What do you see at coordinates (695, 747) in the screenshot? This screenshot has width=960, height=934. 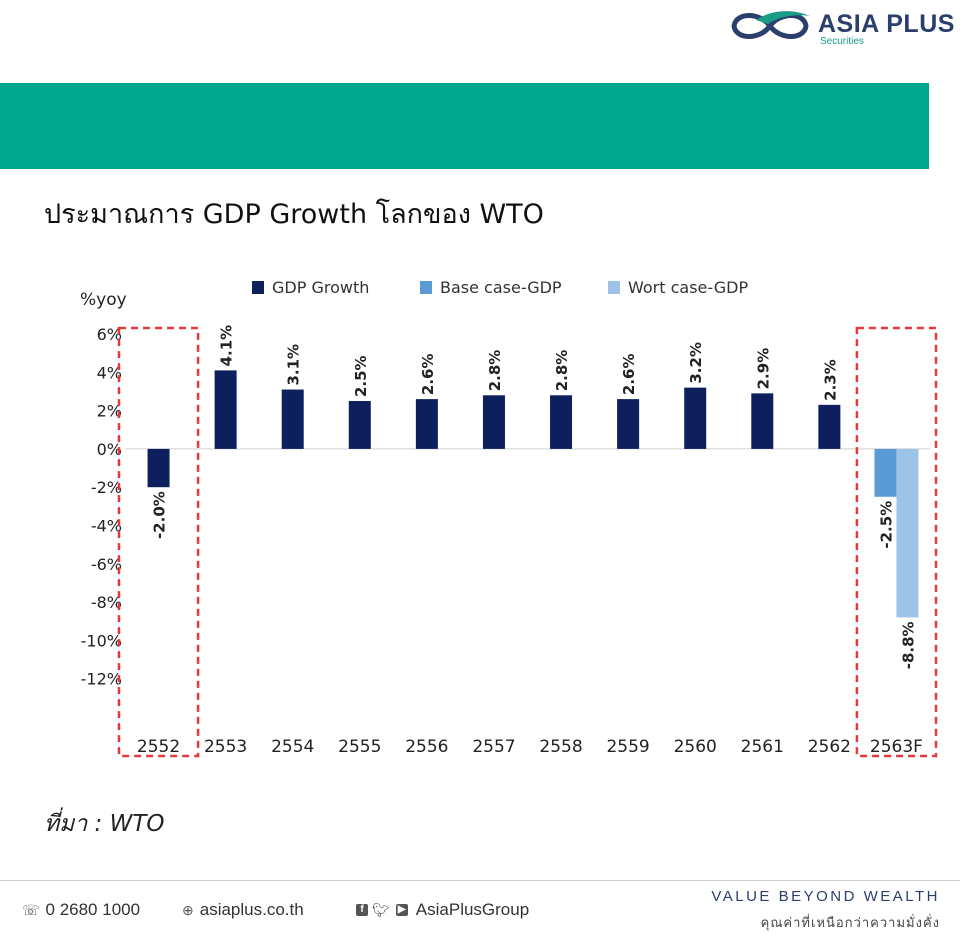 I see `x-tick-label: 2560` at bounding box center [695, 747].